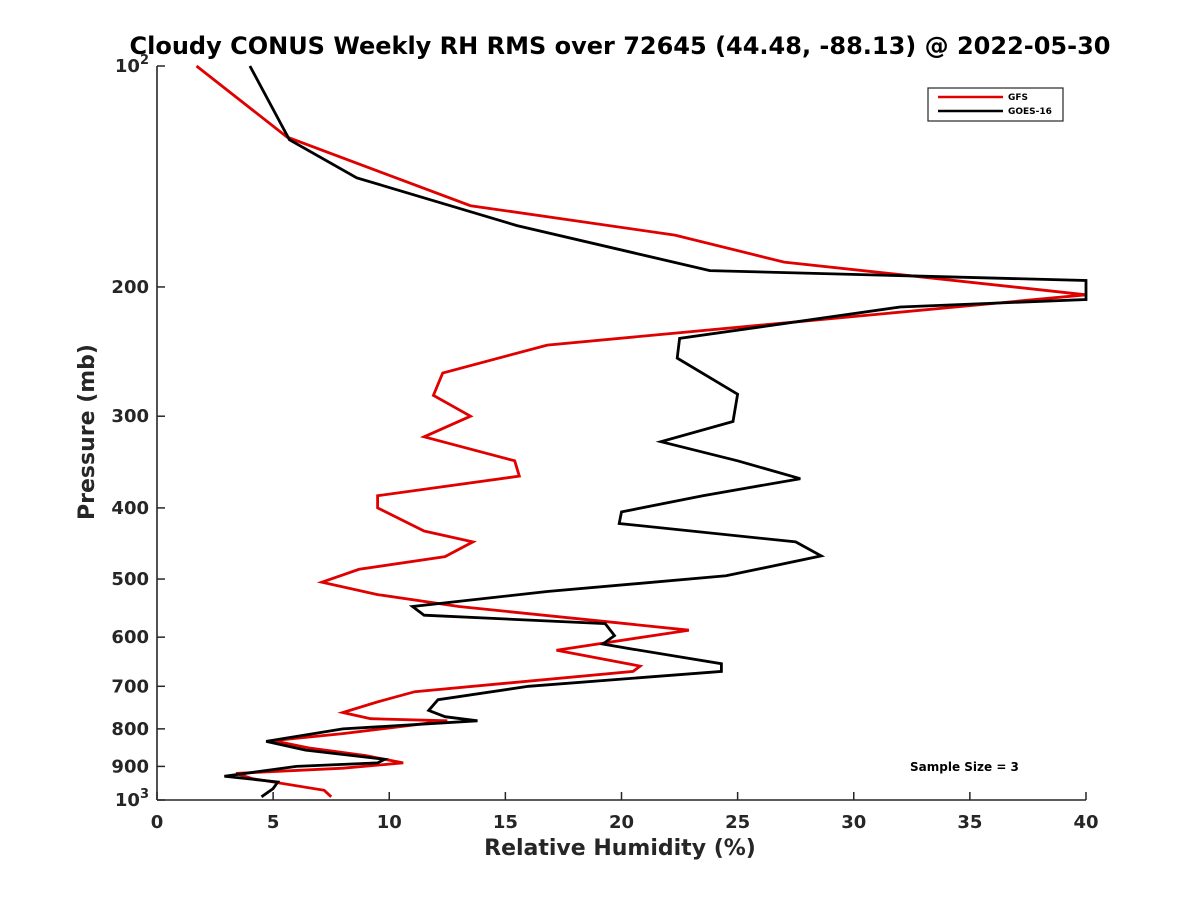  What do you see at coordinates (964, 767) in the screenshot?
I see `sample-size-annotation: Sample Size = 3` at bounding box center [964, 767].